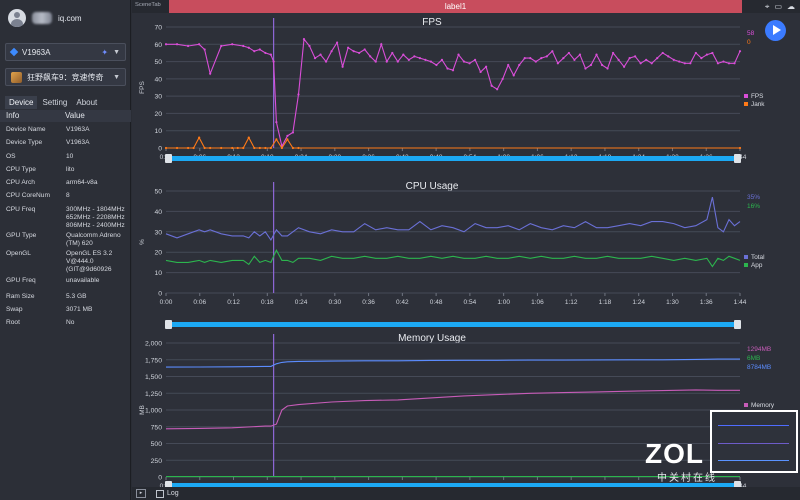  What do you see at coordinates (142, 242) in the screenshot?
I see `y-axis-label: %` at bounding box center [142, 242].